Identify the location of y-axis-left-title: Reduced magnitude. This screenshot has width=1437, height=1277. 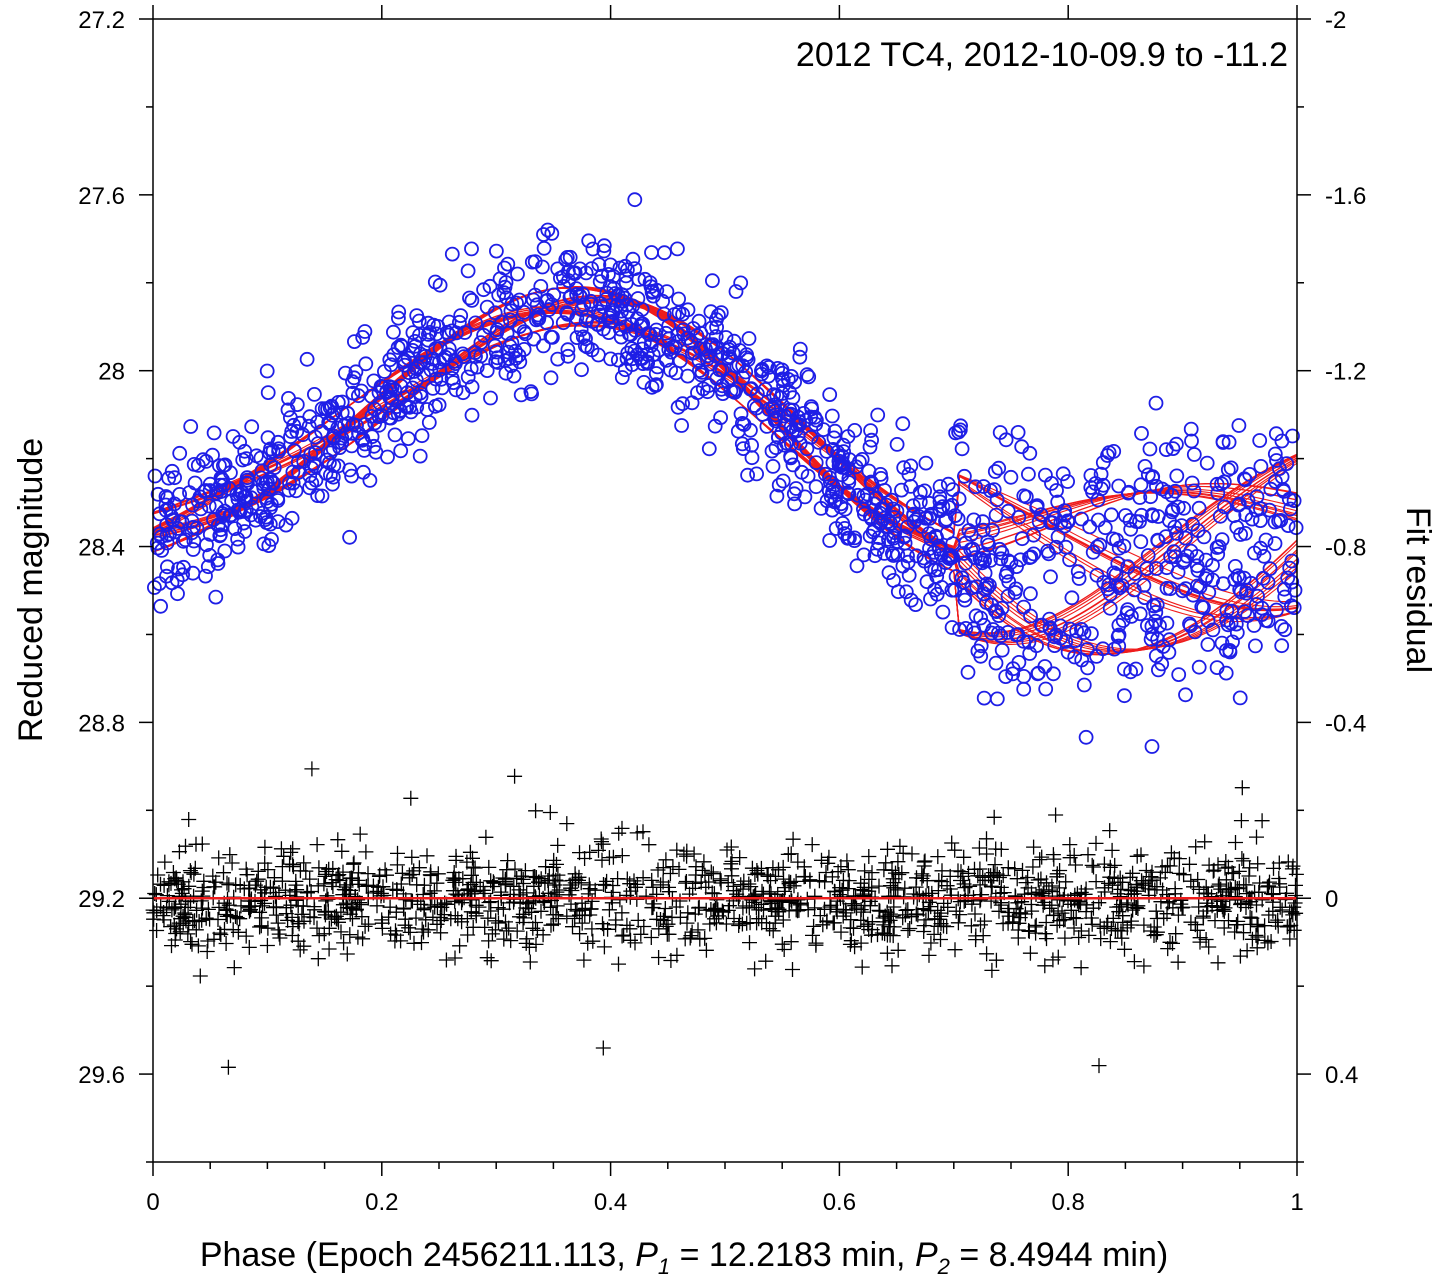
(31, 590).